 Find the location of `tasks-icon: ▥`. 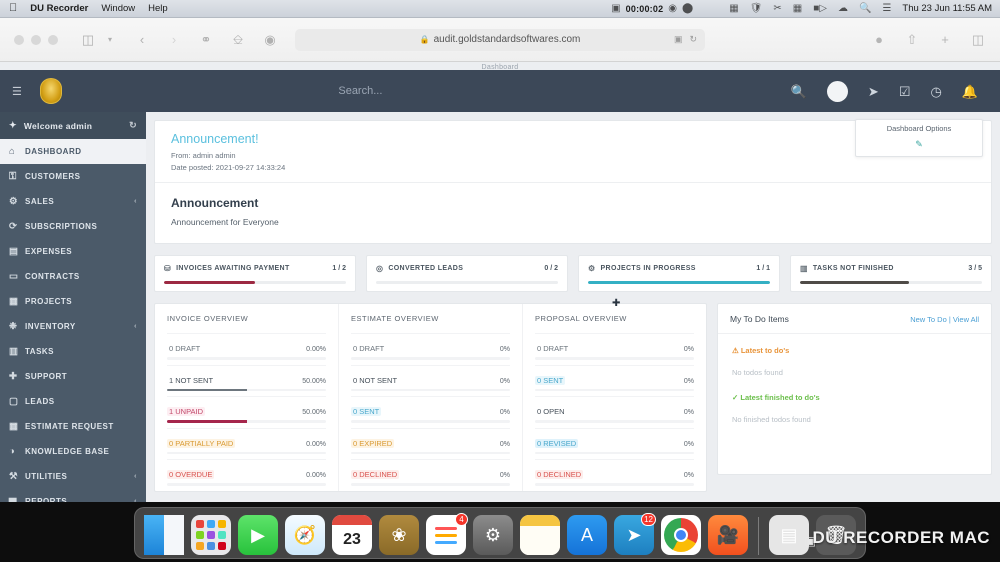

tasks-icon: ▥ is located at coordinates (14, 351).